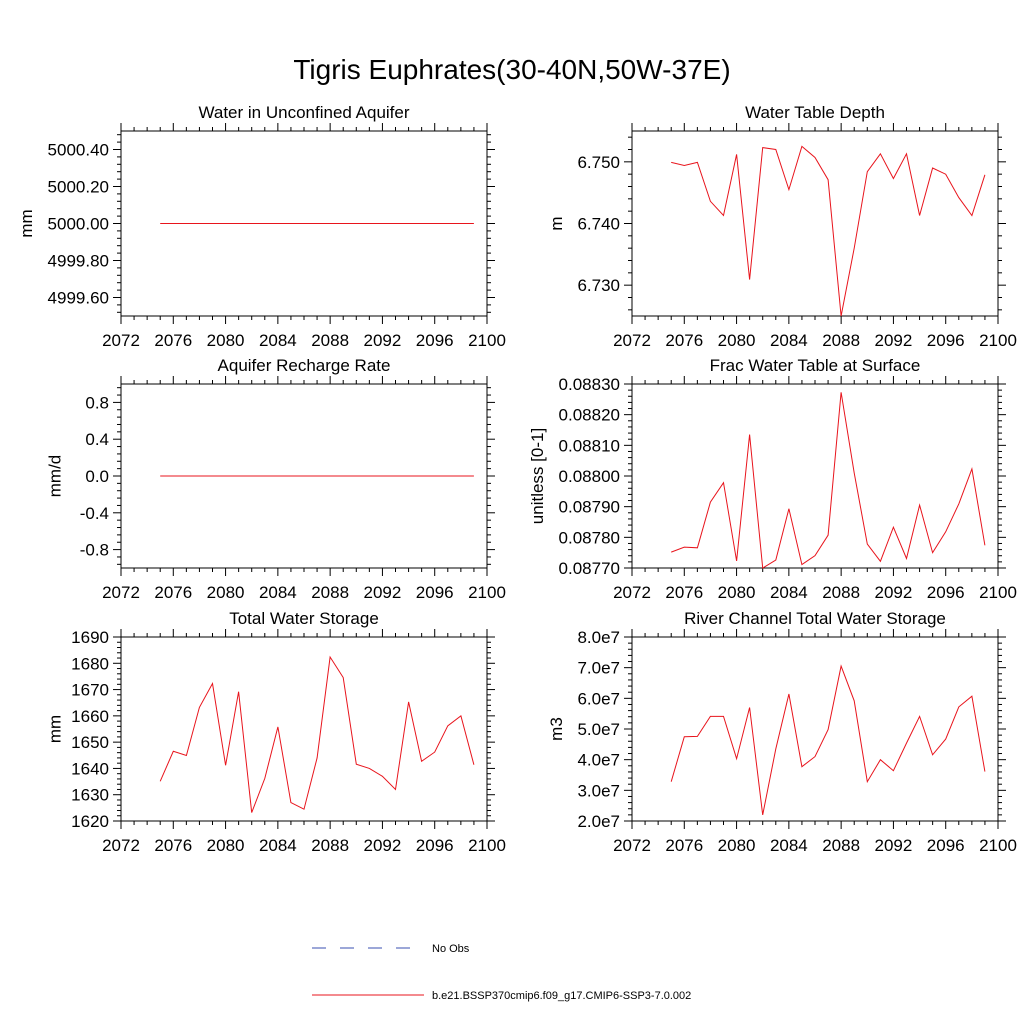 This screenshot has width=1024, height=1024. What do you see at coordinates (94, 550) in the screenshot?
I see `y-tick-label: -0.8` at bounding box center [94, 550].